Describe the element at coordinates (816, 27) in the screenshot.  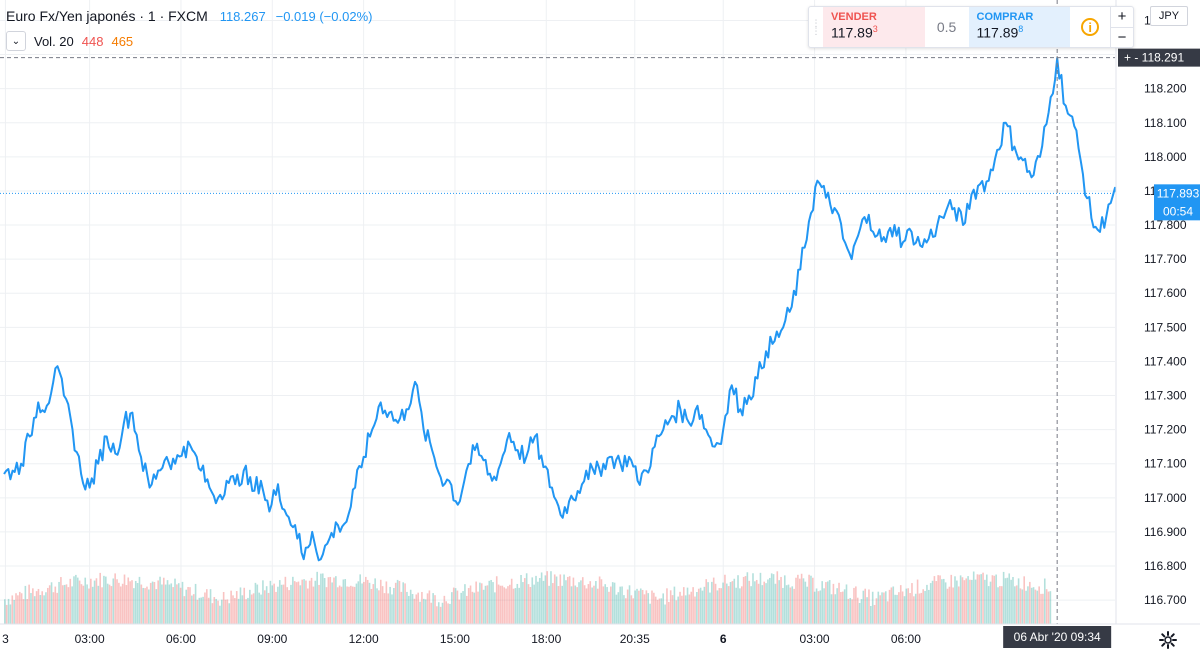
I see `drag-handle-icon: ⋮ ⋮` at that location.